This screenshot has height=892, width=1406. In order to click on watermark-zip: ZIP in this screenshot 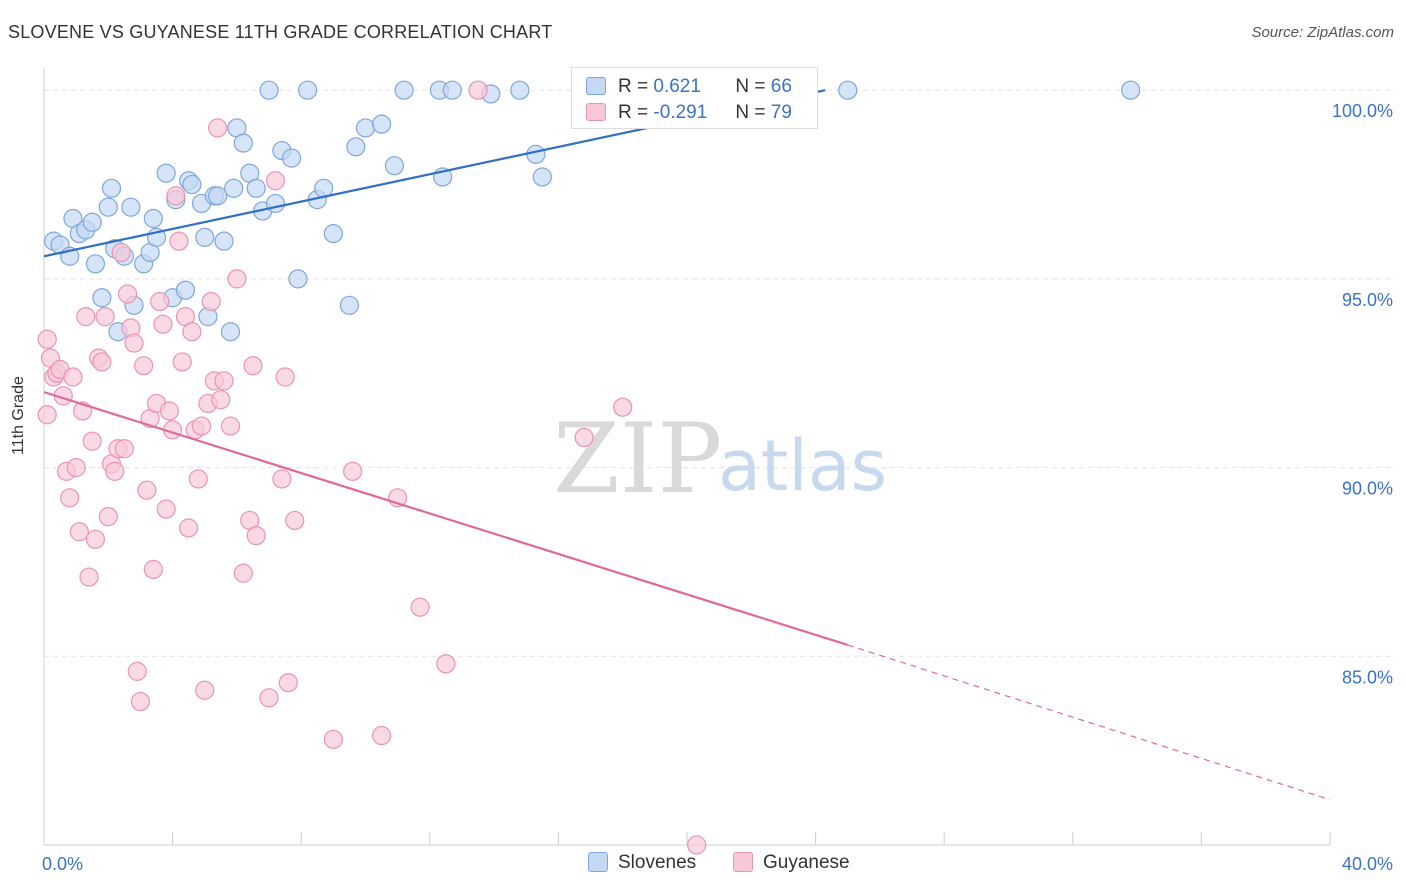, I will do `click(637, 459)`.